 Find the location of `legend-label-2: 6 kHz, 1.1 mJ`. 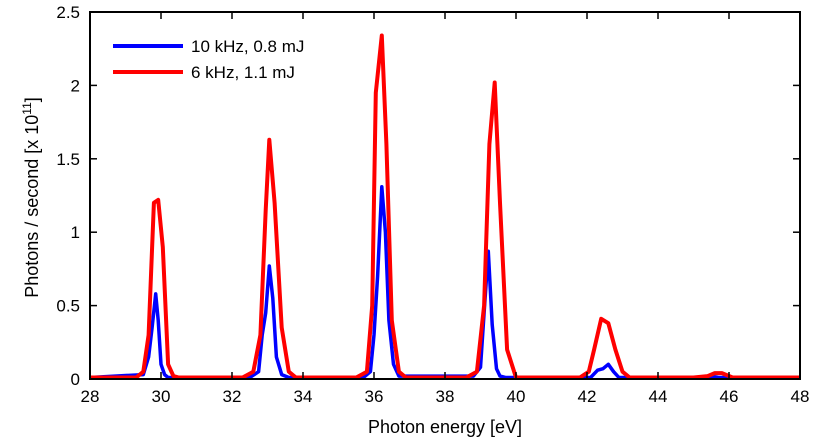

legend-label-2: 6 kHz, 1.1 mJ is located at coordinates (243, 72).